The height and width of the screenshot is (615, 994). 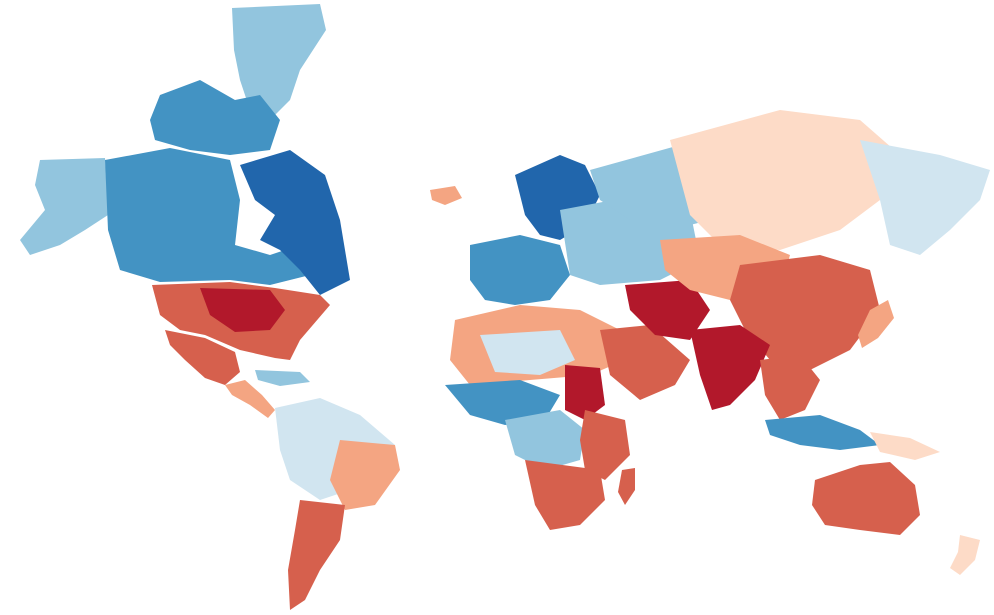 I want to click on caribbean, so click(x=282, y=378).